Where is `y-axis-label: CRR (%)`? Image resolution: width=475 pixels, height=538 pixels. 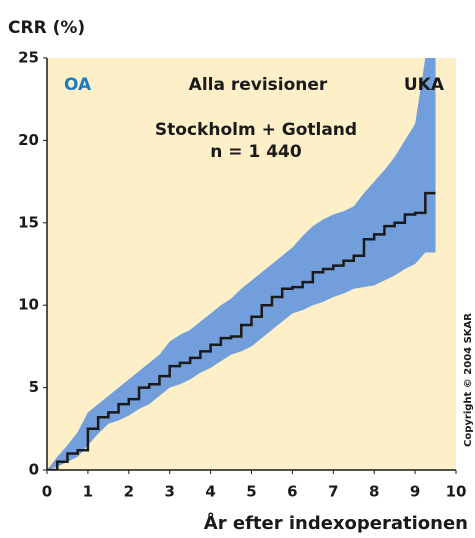 y-axis-label: CRR (%) is located at coordinates (46, 28).